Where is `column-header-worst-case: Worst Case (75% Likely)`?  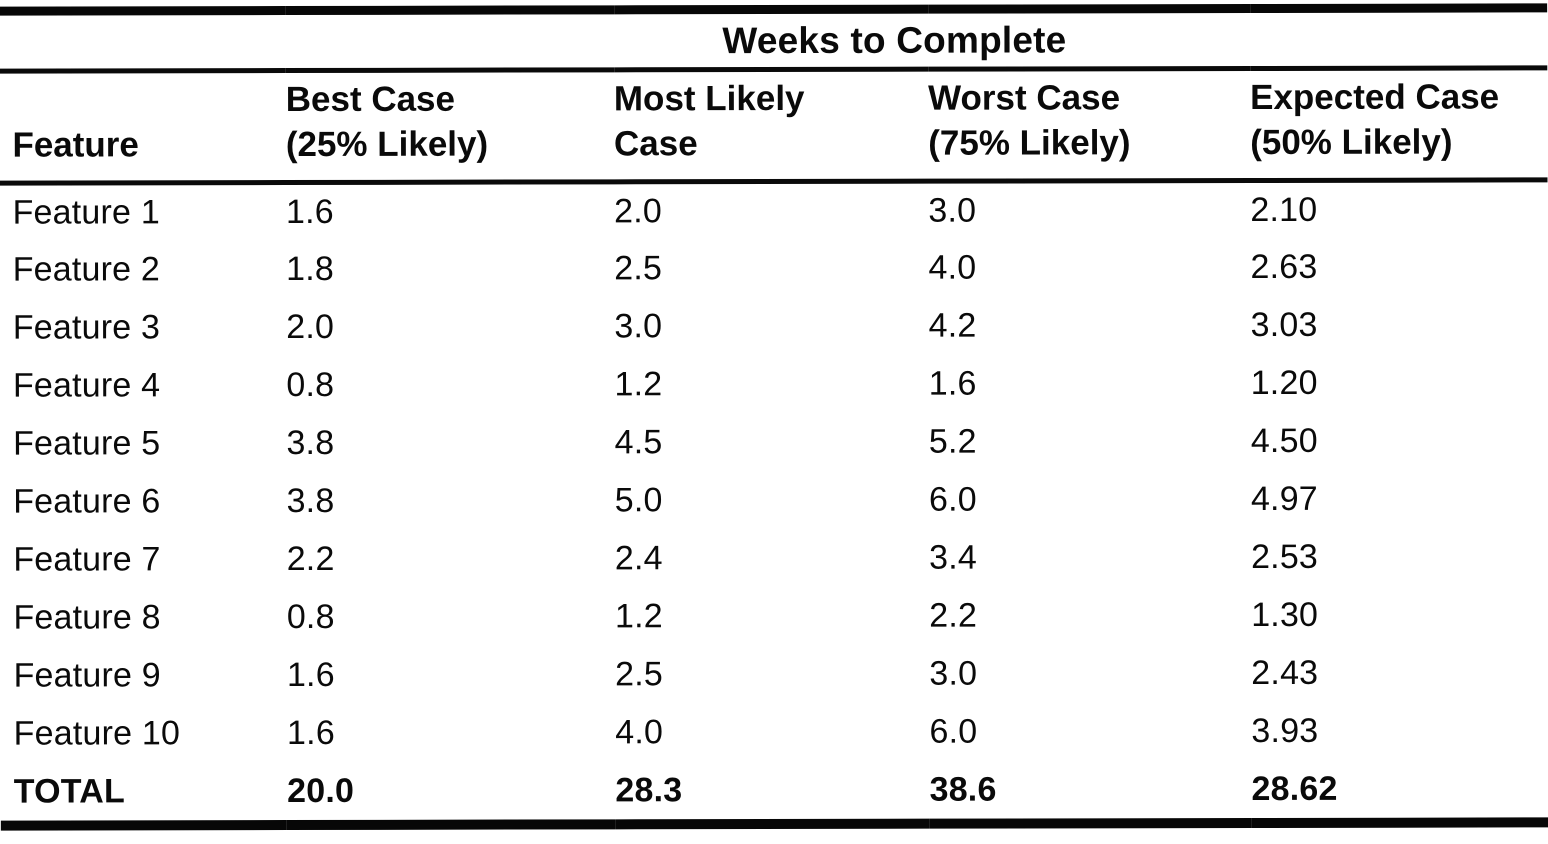 column-header-worst-case: Worst Case (75% Likely) is located at coordinates (1089, 125).